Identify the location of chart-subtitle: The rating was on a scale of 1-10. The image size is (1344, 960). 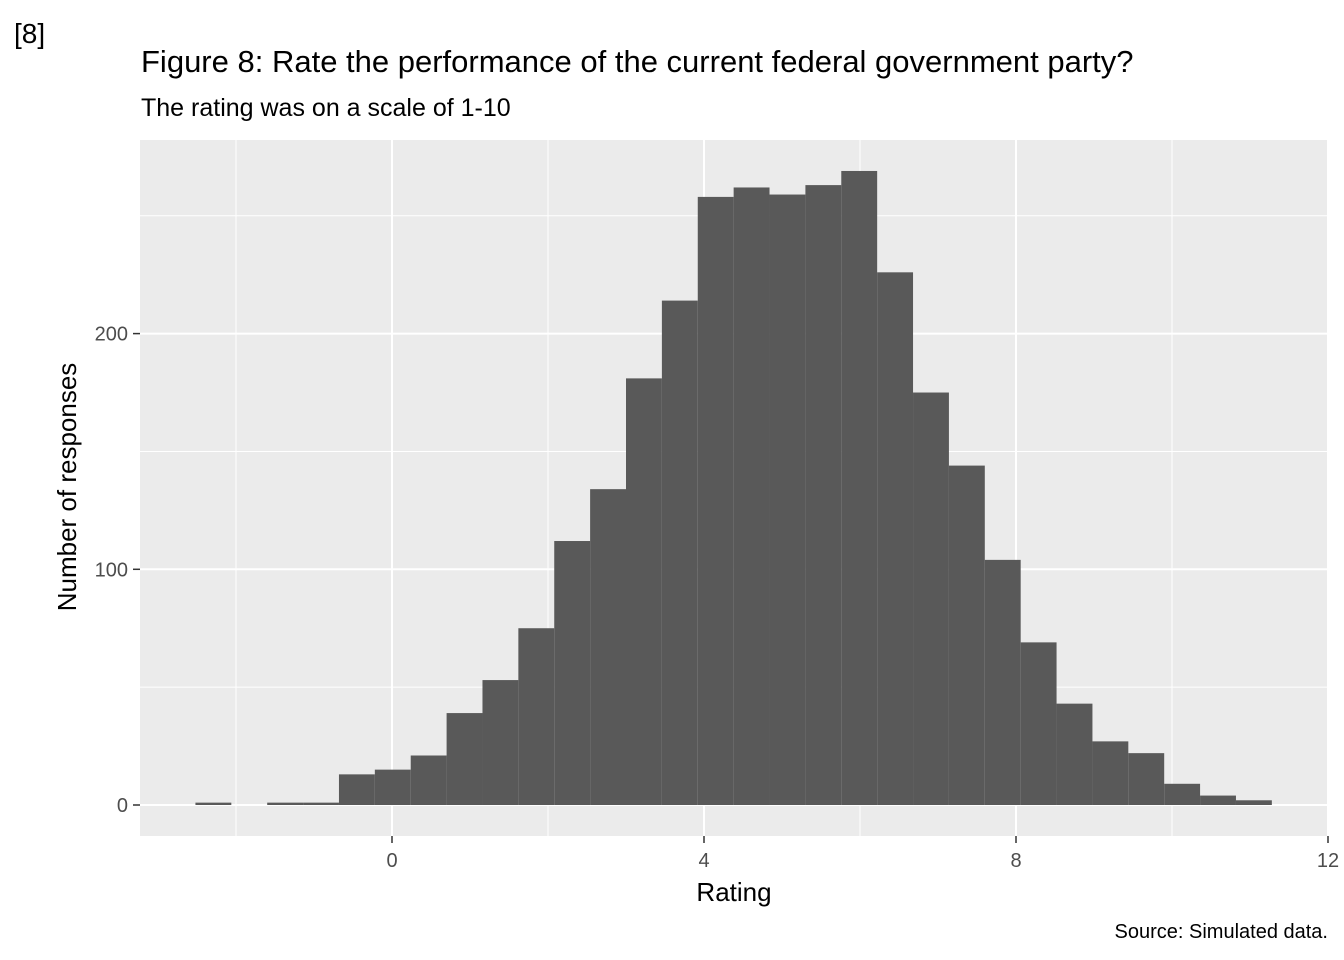
(326, 108).